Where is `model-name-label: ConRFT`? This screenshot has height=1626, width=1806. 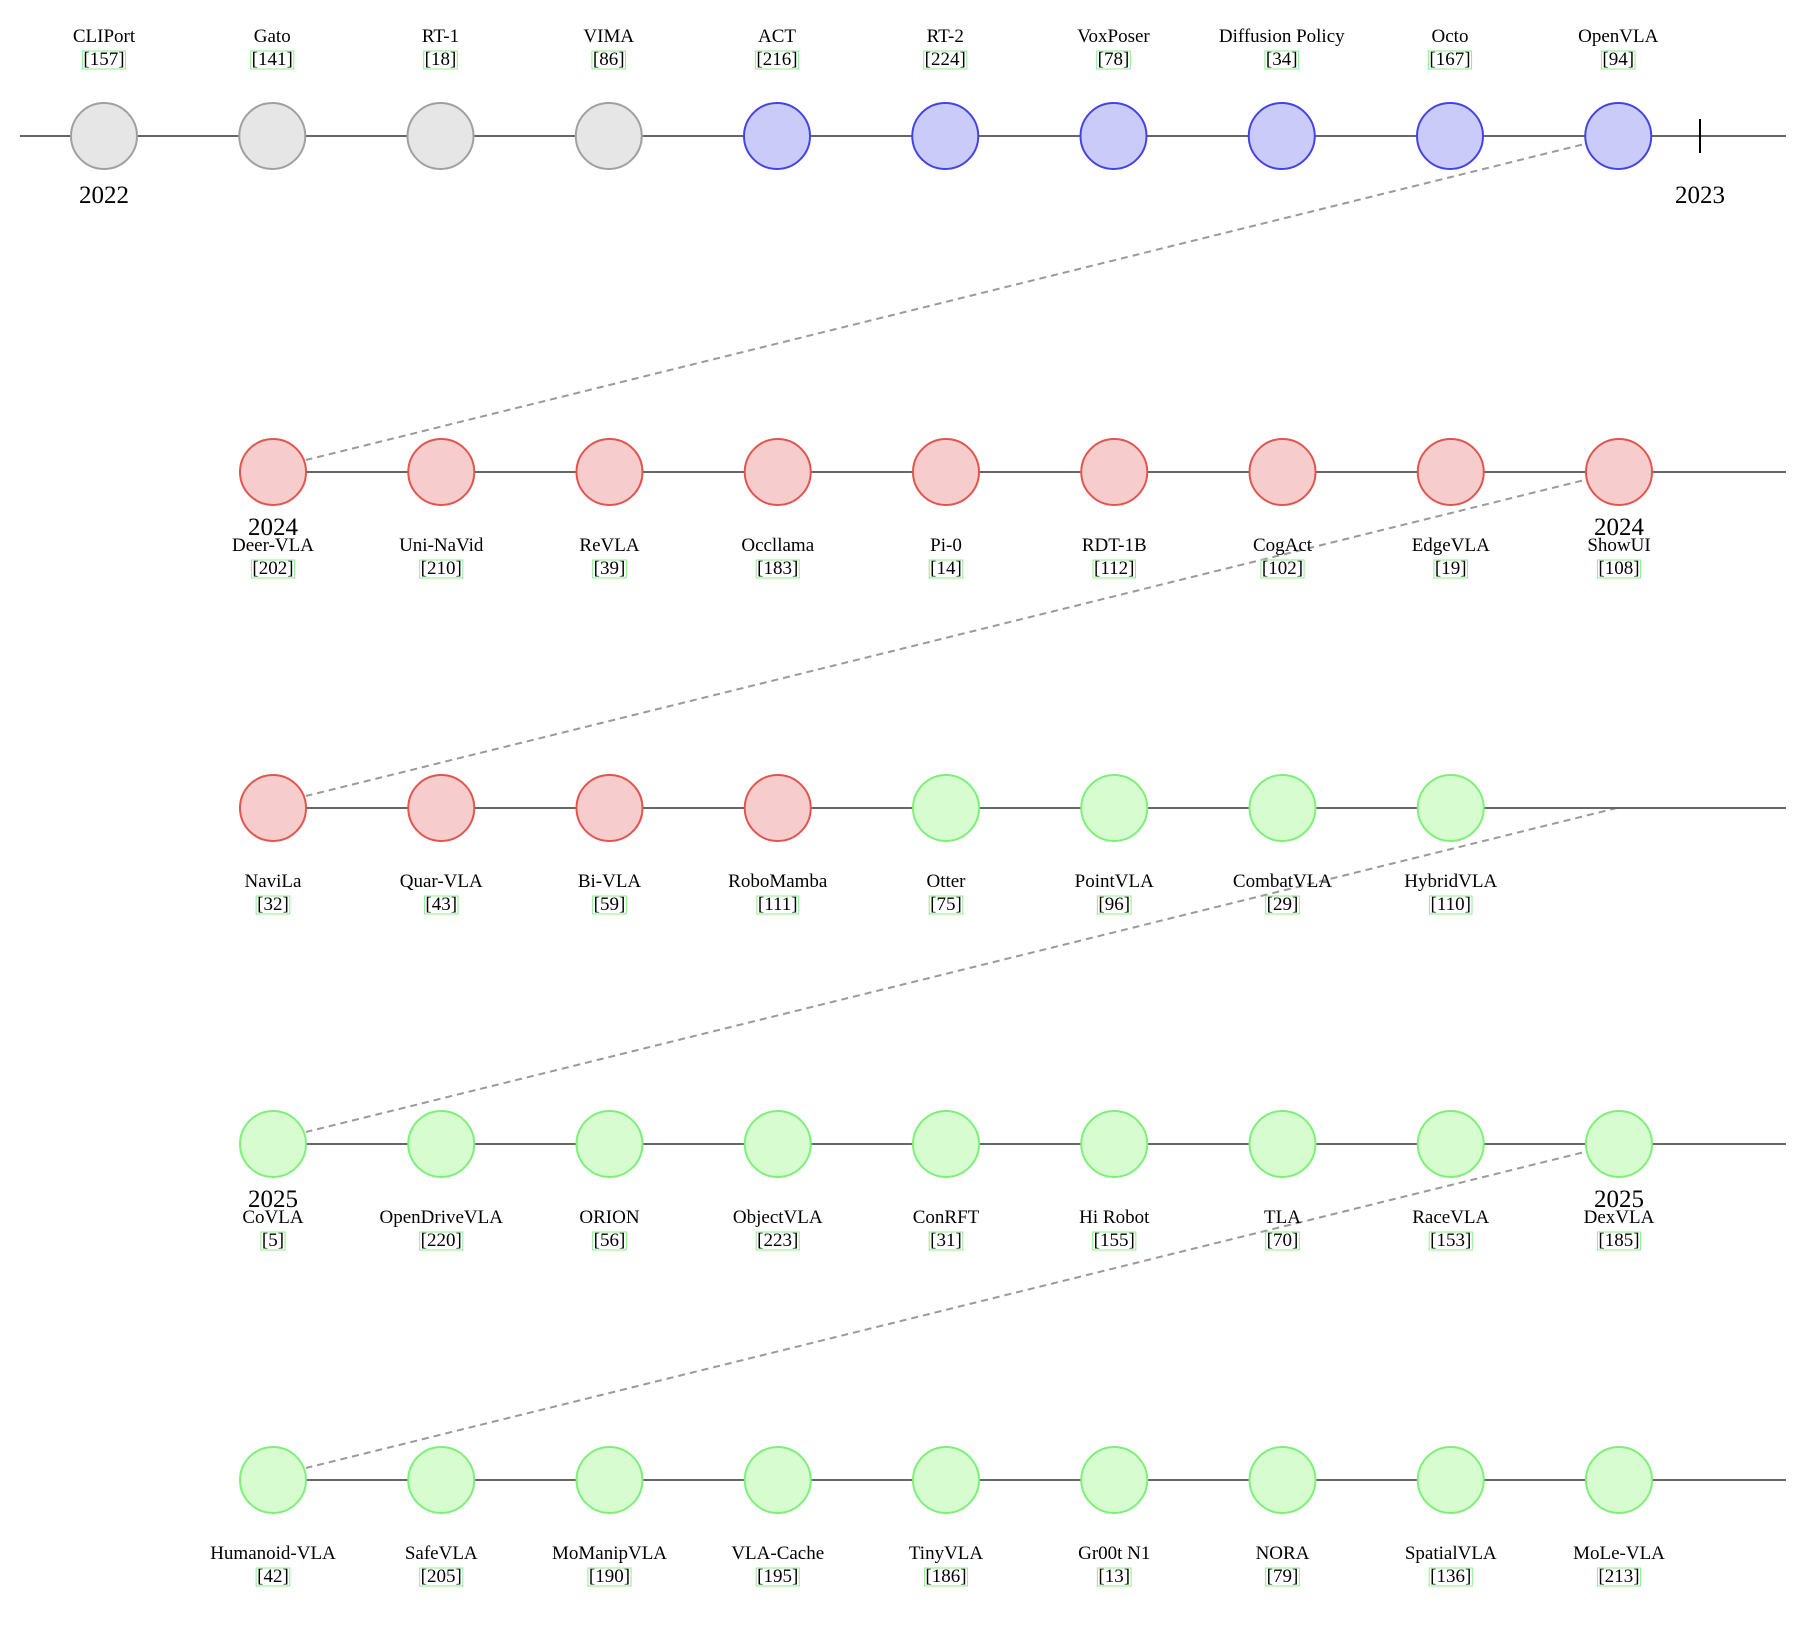 model-name-label: ConRFT is located at coordinates (946, 1217).